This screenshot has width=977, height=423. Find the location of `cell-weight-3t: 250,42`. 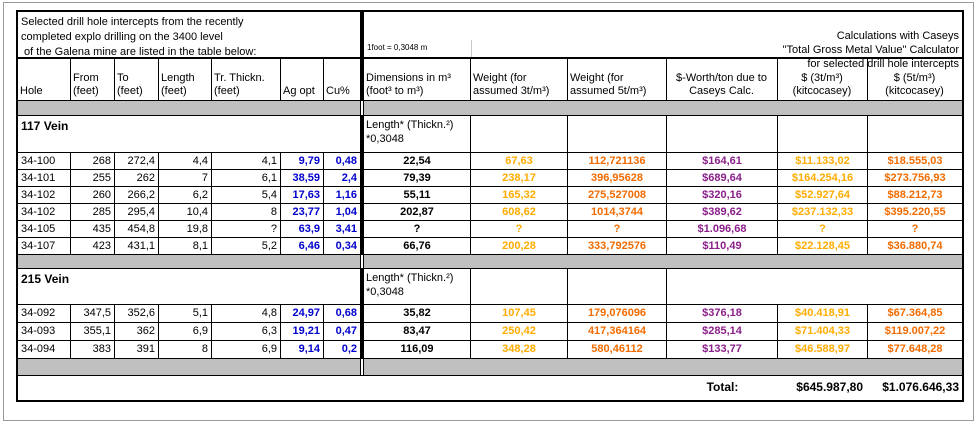

cell-weight-3t: 250,42 is located at coordinates (519, 331).